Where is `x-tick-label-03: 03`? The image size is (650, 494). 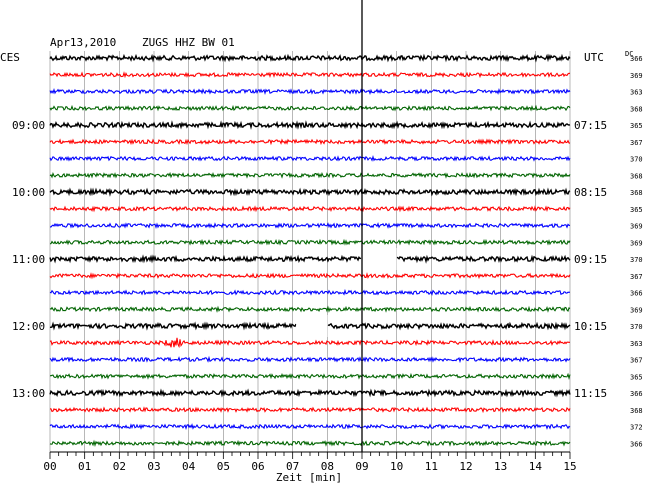
x-tick-label-03: 03 is located at coordinates (153, 466).